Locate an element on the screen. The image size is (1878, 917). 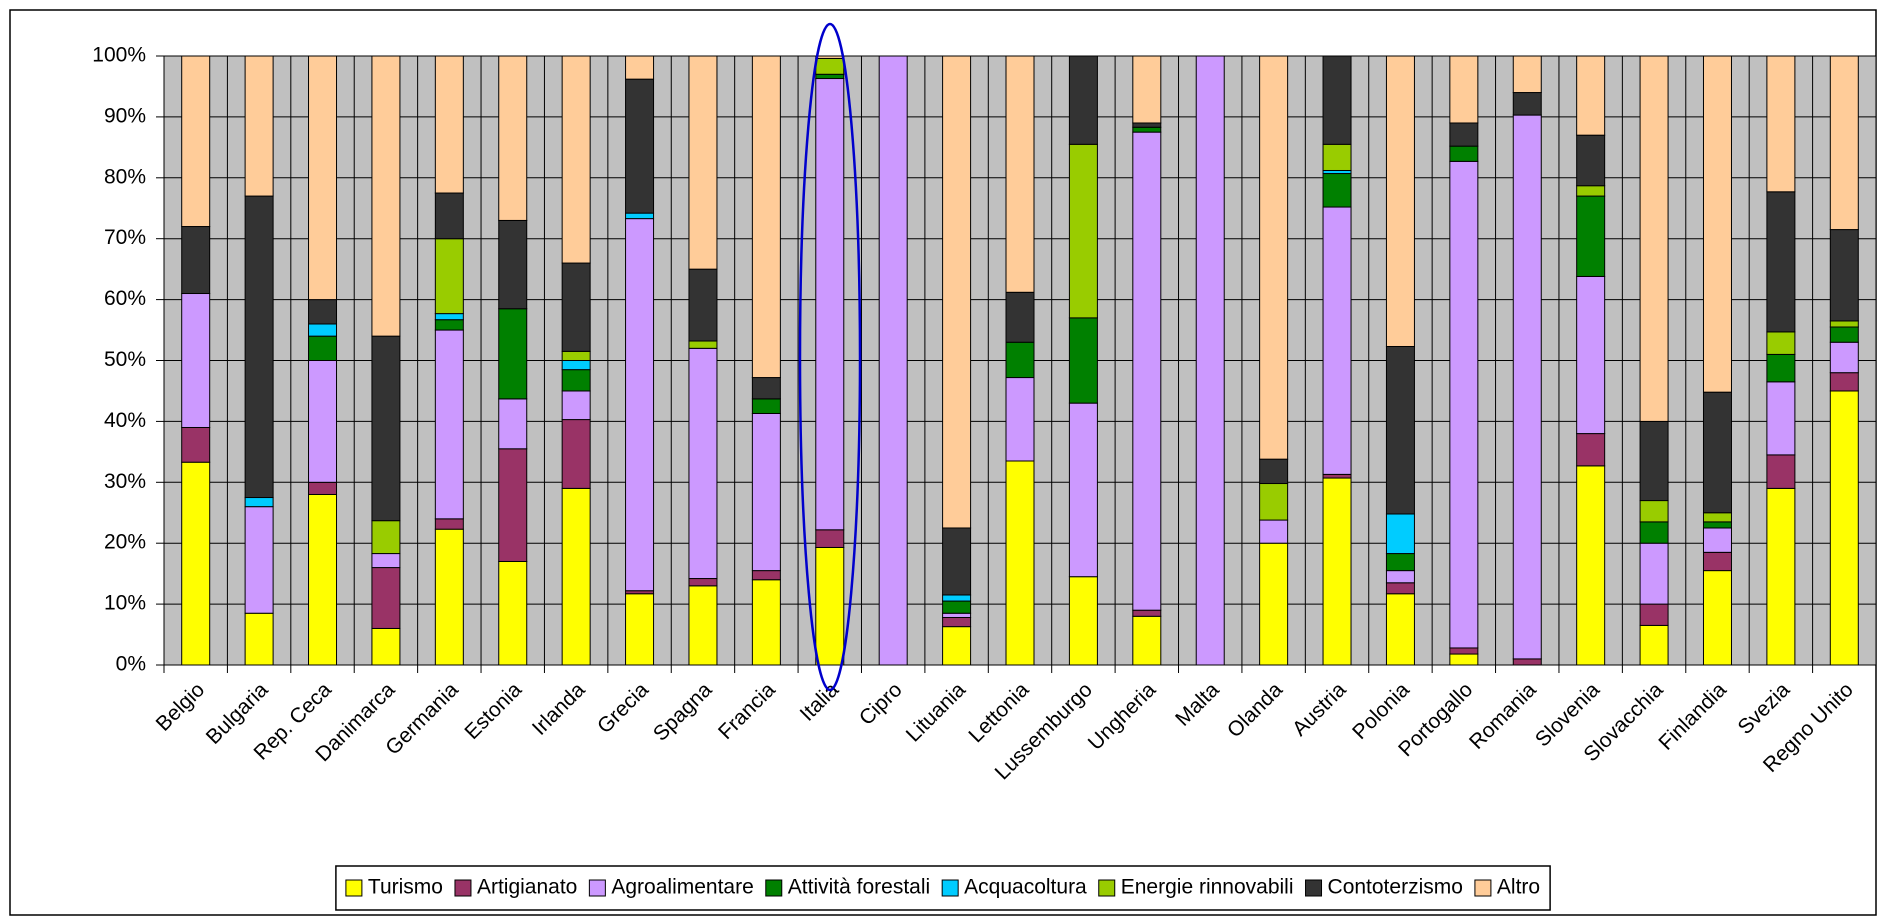
y-tick-label: 80% is located at coordinates (125, 176).